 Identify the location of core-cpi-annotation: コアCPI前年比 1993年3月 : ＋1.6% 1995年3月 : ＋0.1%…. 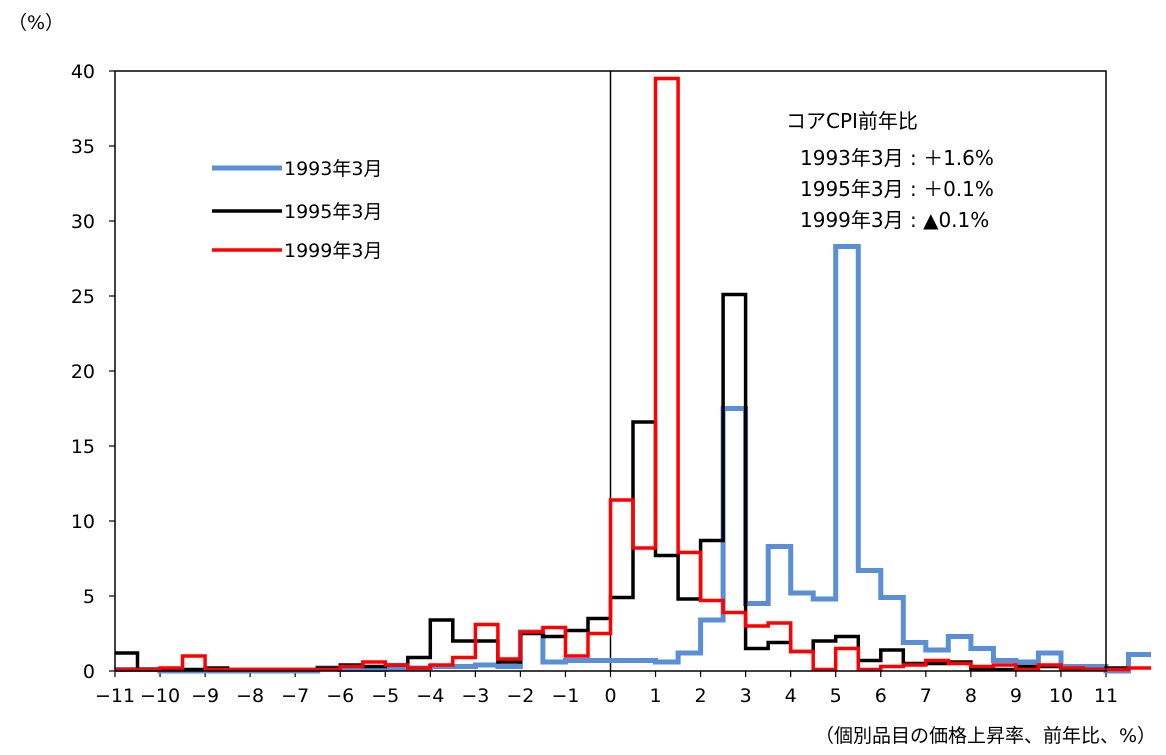
(890, 170).